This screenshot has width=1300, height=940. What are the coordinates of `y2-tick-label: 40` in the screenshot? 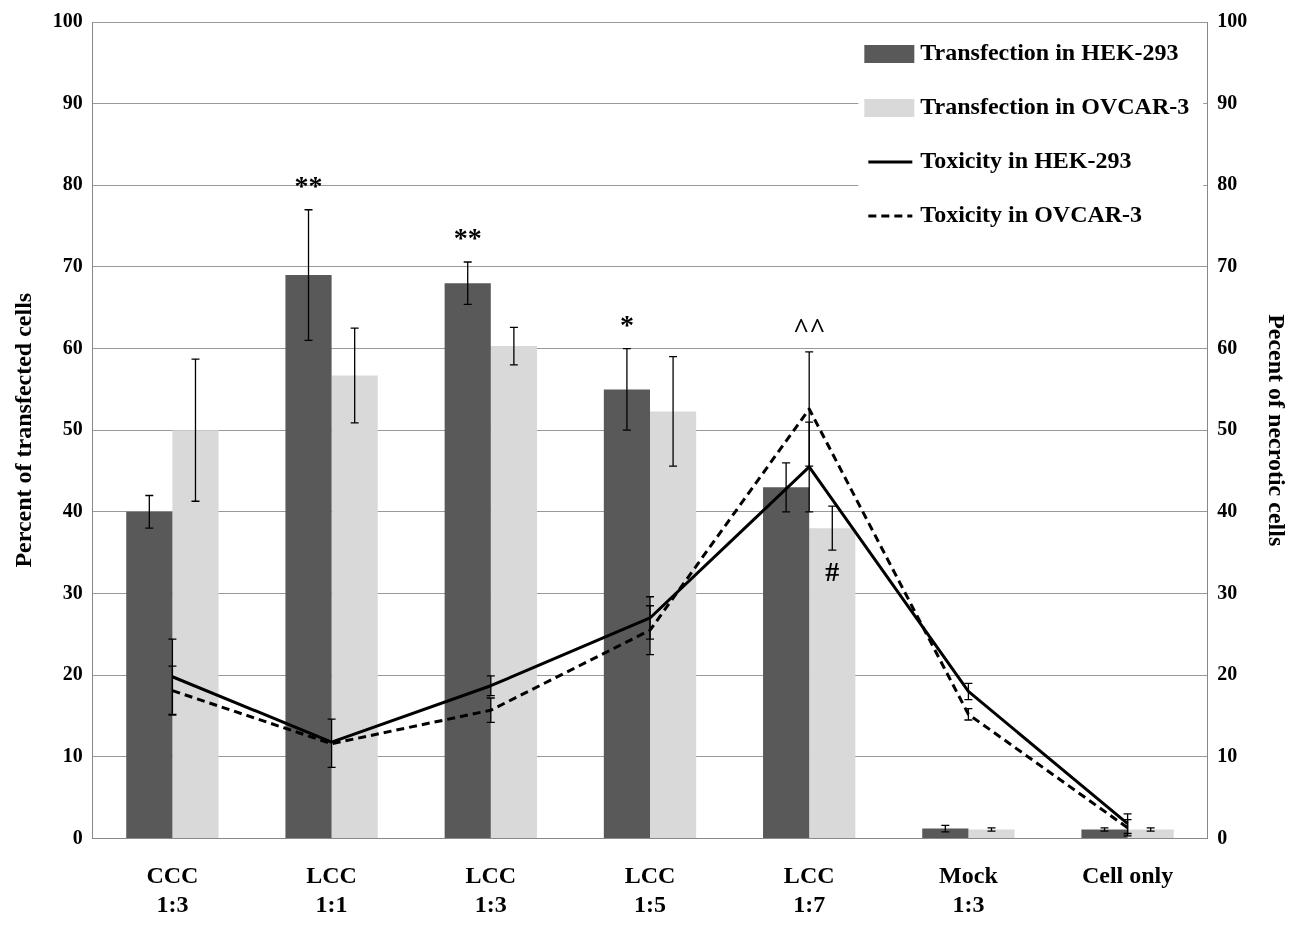 It's located at (1227, 510).